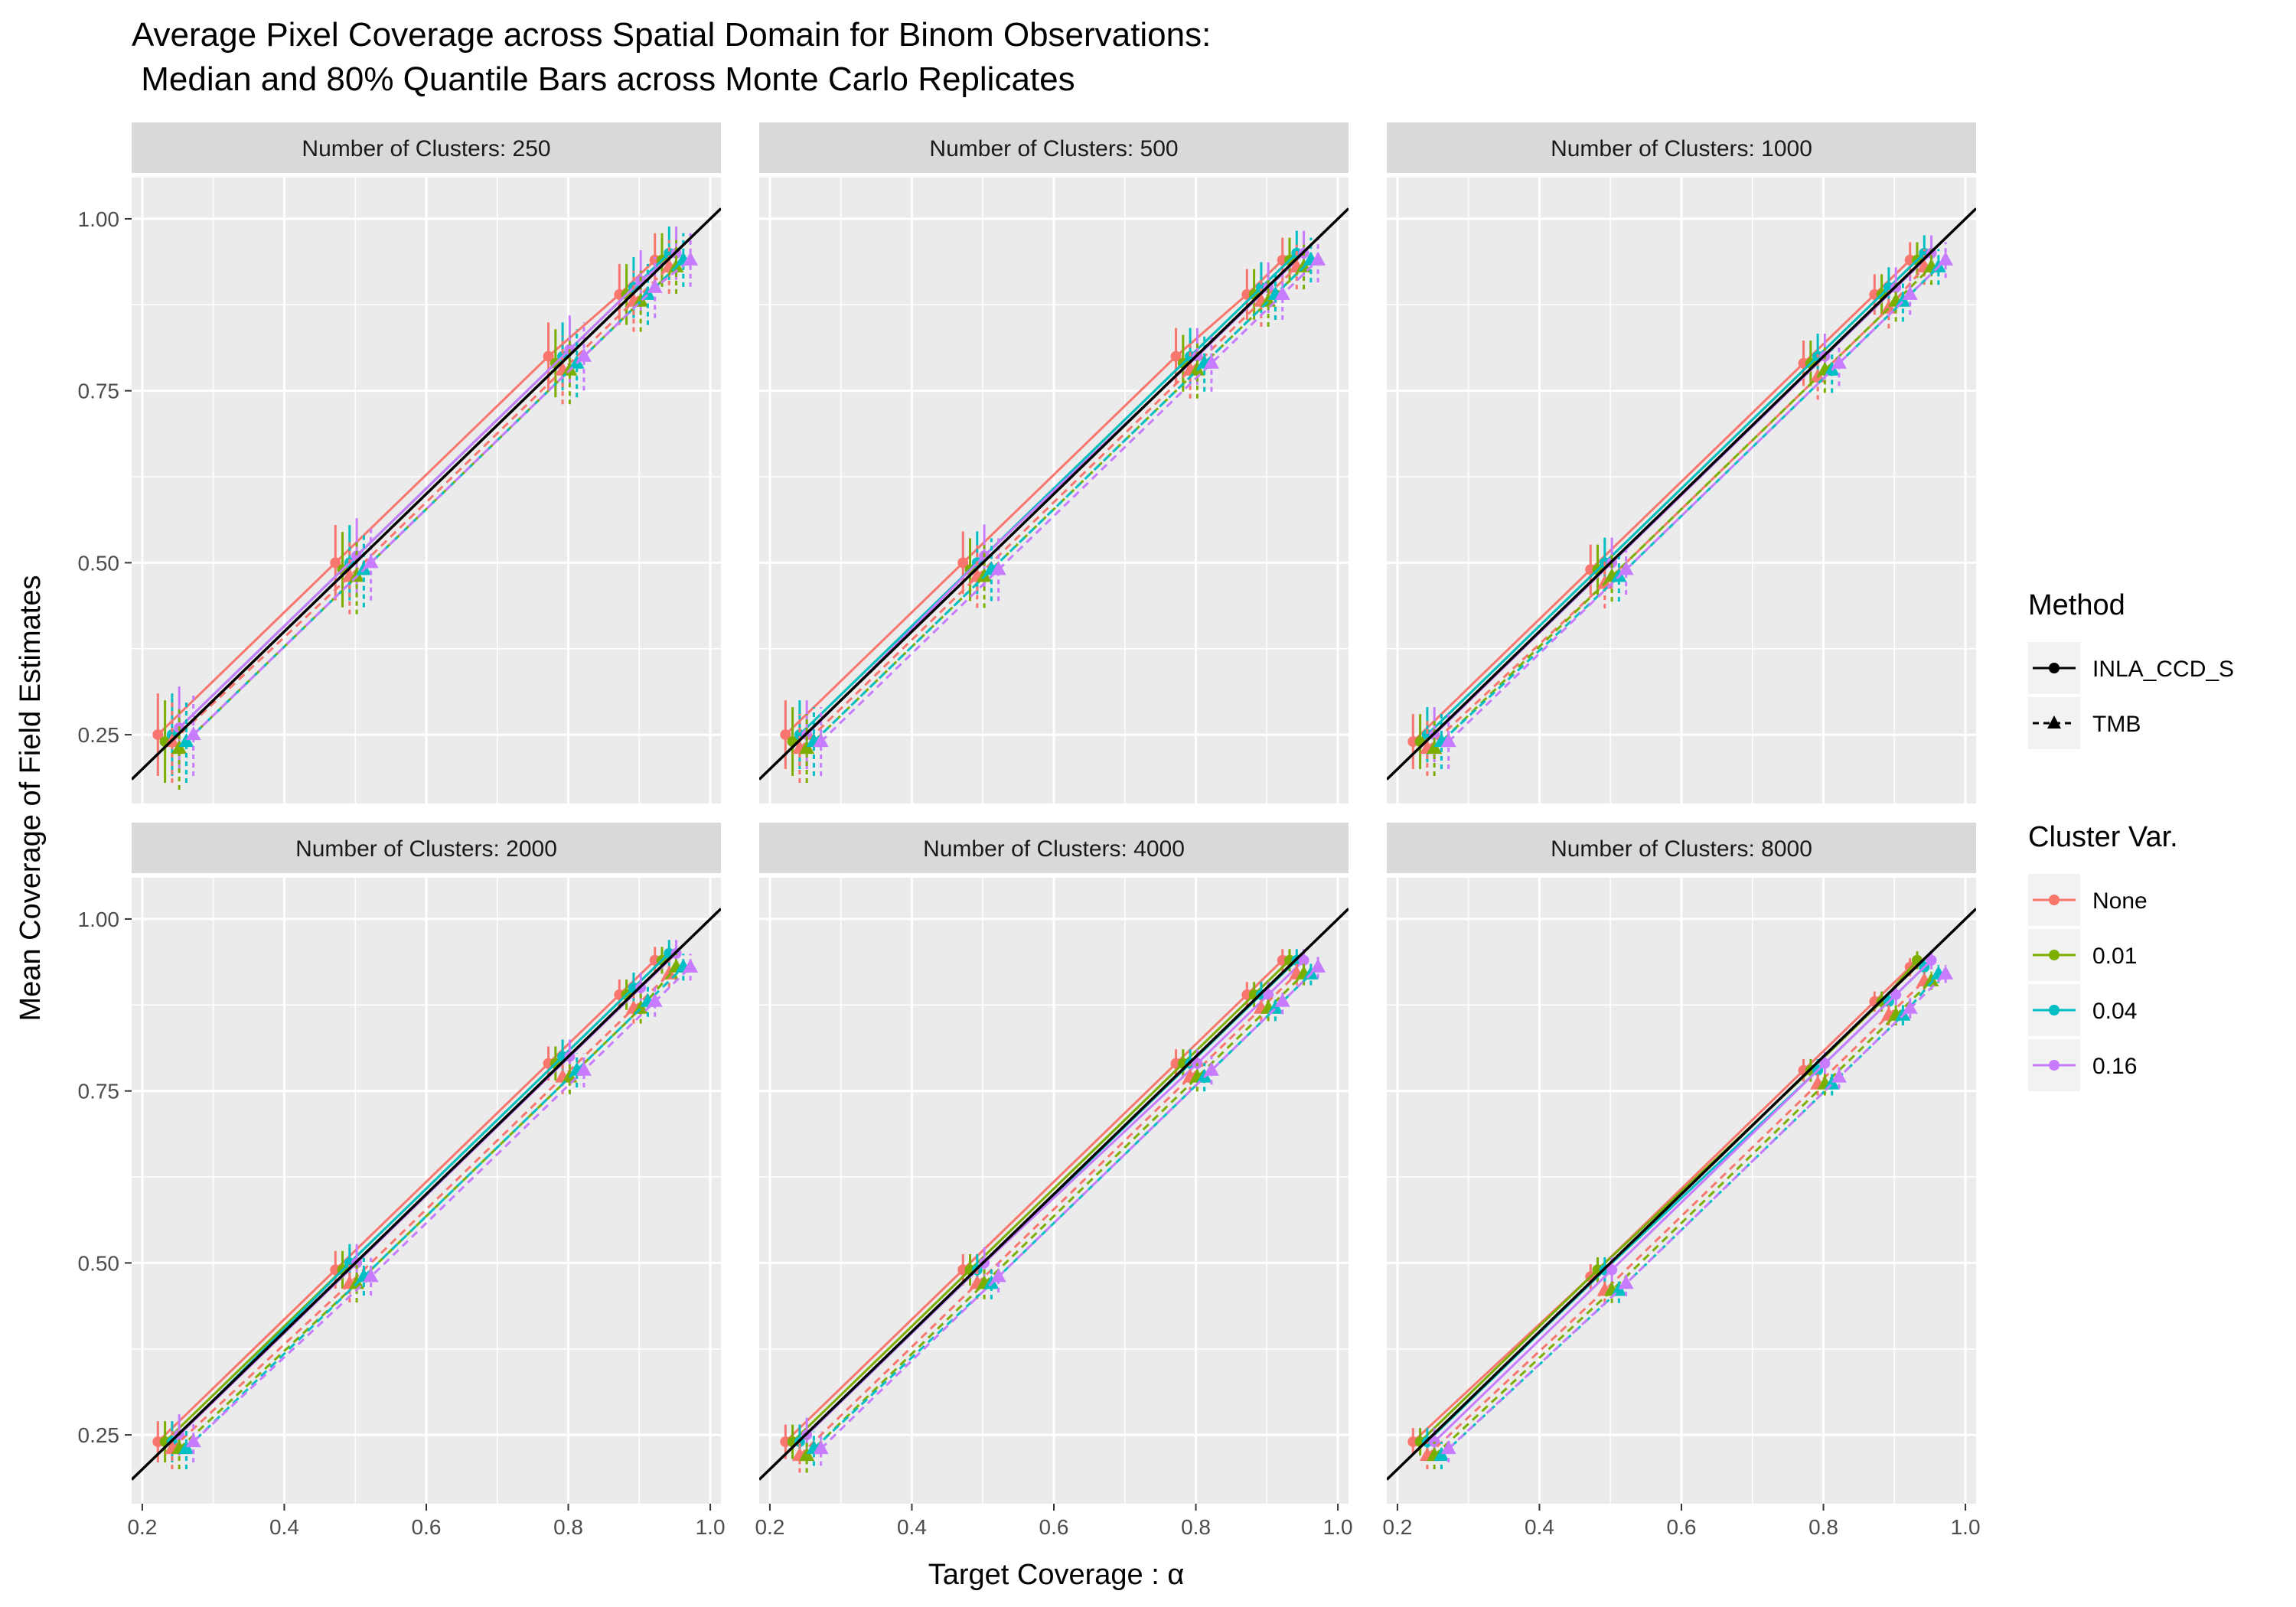 The width and height of the screenshot is (2296, 1607). What do you see at coordinates (2054, 722) in the screenshot?
I see `legend-key-triangle-icon` at bounding box center [2054, 722].